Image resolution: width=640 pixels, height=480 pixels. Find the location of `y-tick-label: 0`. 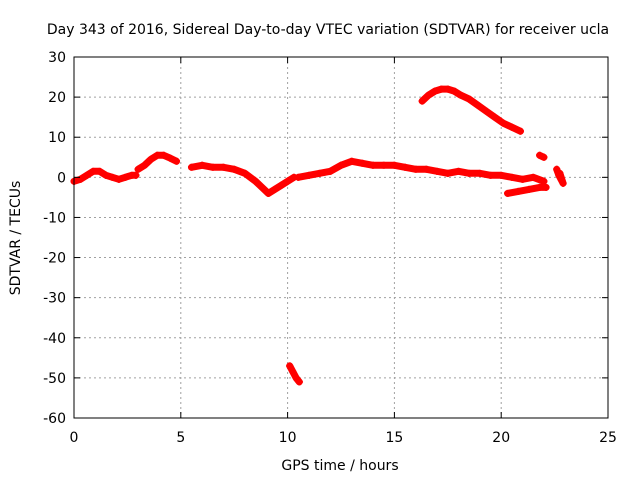

y-tick-label: 0 is located at coordinates (61, 178).